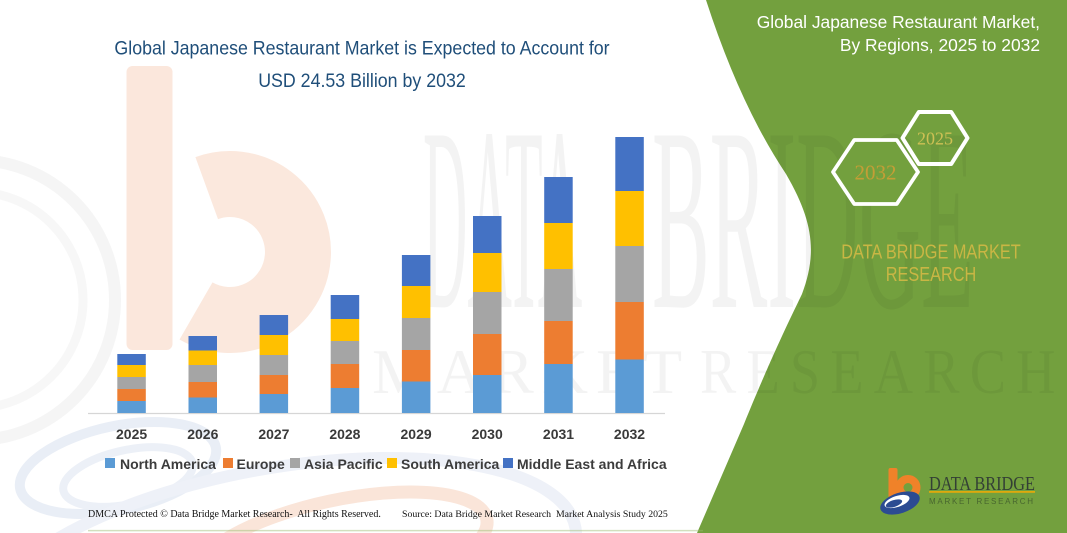 This screenshot has width=1067, height=533. I want to click on svg-text: DATA BRIDGE, so click(982, 484).